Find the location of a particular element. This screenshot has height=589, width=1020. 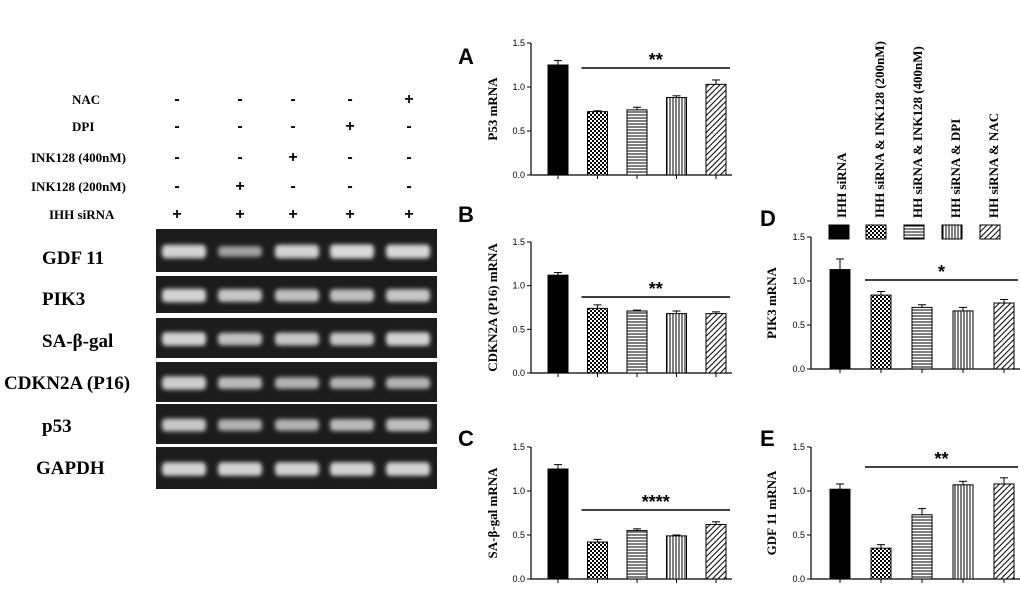

legend-entry: IHH siRNA & INK128 (200nM) is located at coordinates (876, 140).